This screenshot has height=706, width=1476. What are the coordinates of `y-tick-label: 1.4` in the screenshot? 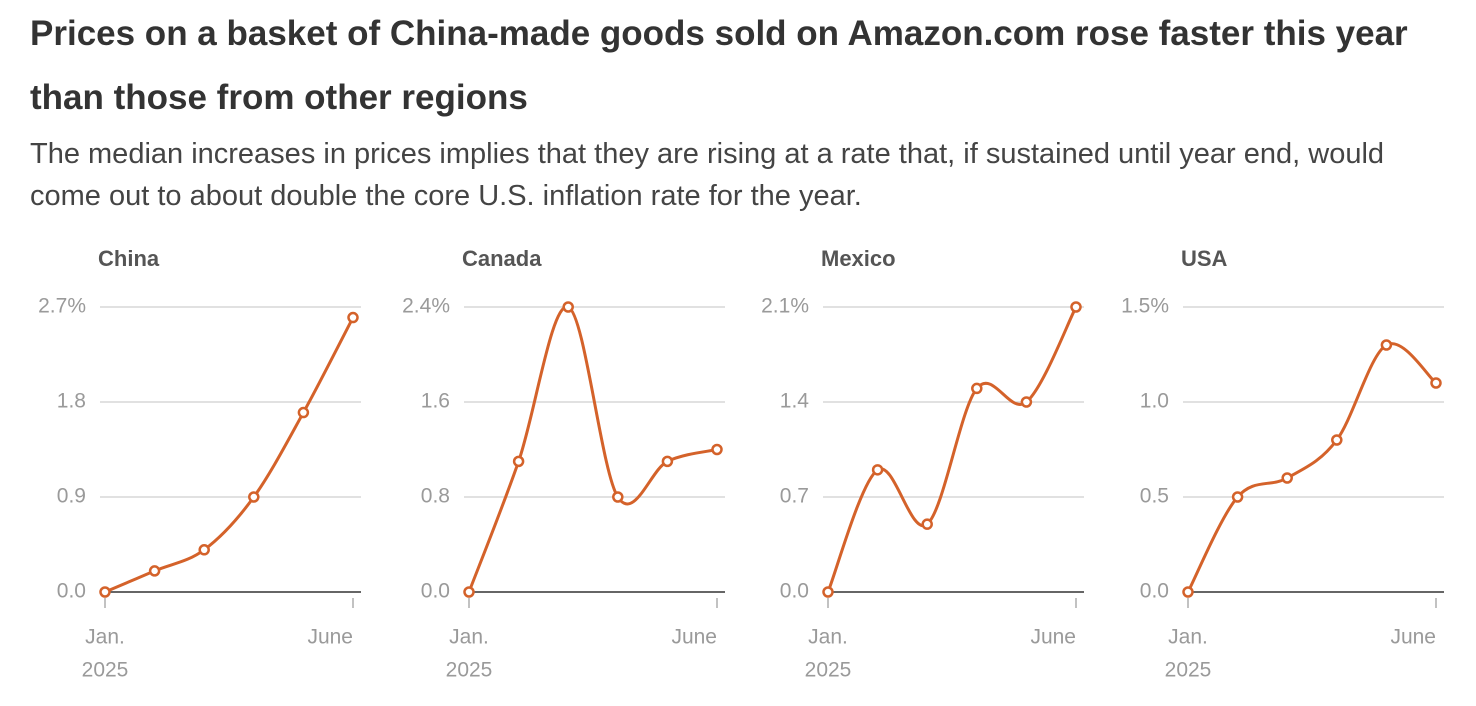 It's located at (795, 401).